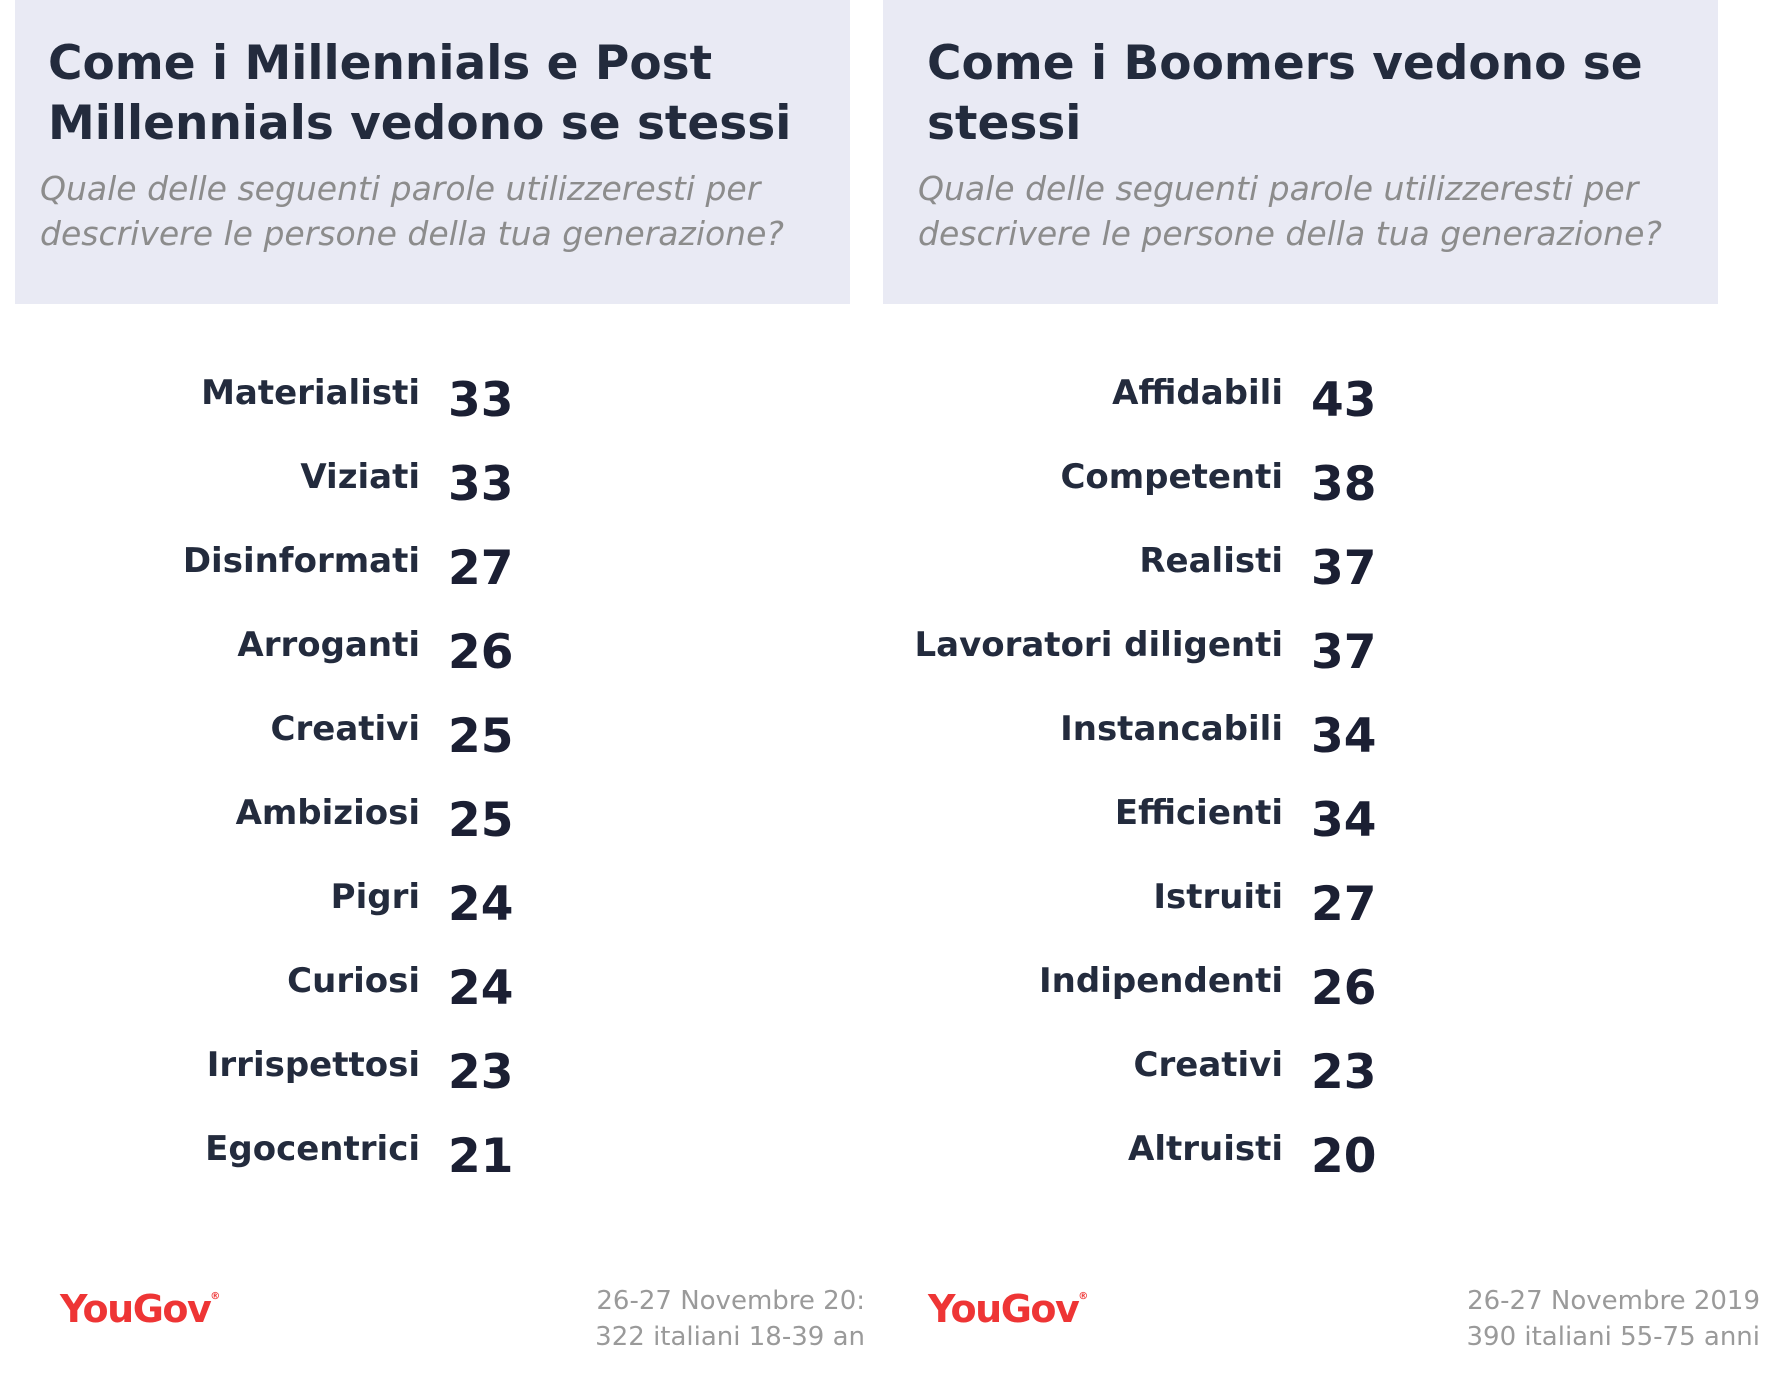  Describe the element at coordinates (312, 1149) in the screenshot. I see `row-label: Egocentrici` at that location.